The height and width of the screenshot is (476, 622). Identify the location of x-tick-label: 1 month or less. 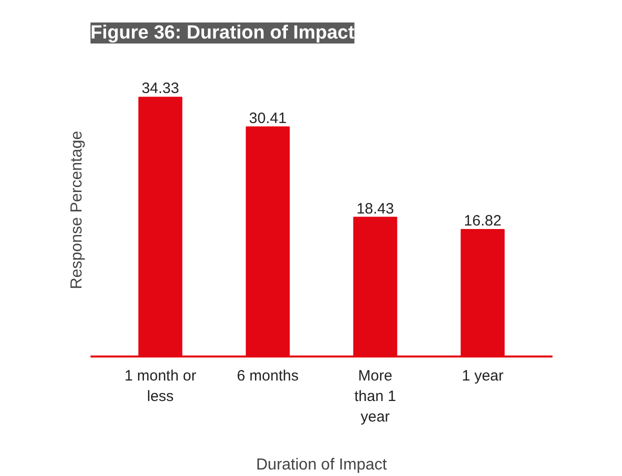
(160, 386).